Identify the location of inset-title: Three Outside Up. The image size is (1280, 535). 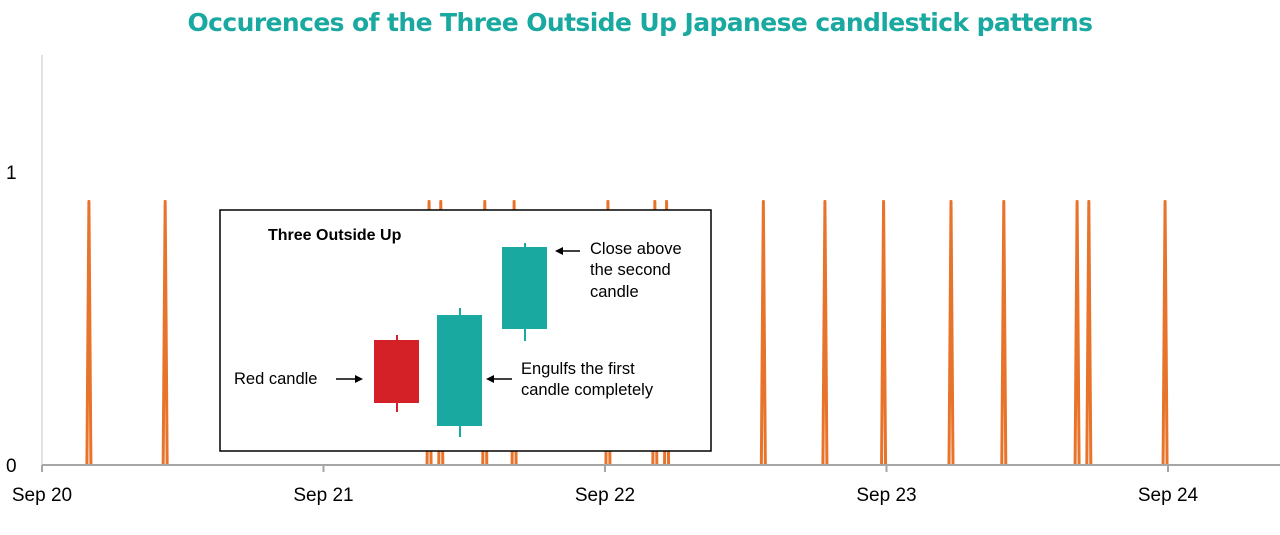
(335, 235).